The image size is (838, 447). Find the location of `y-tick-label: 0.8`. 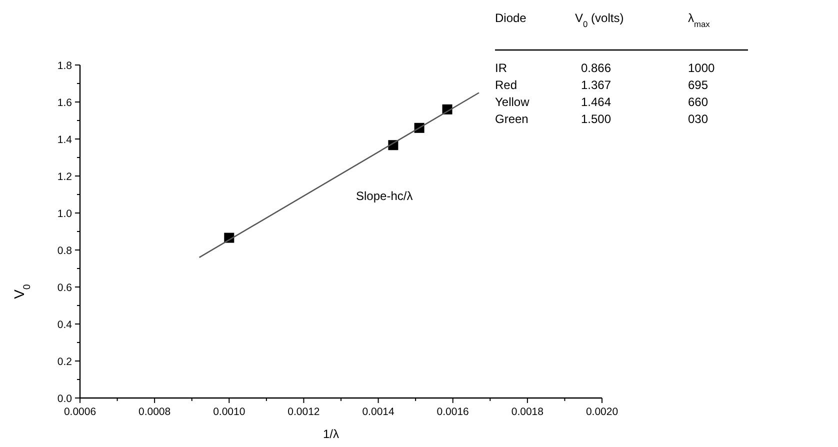

y-tick-label: 0.8 is located at coordinates (64, 251).